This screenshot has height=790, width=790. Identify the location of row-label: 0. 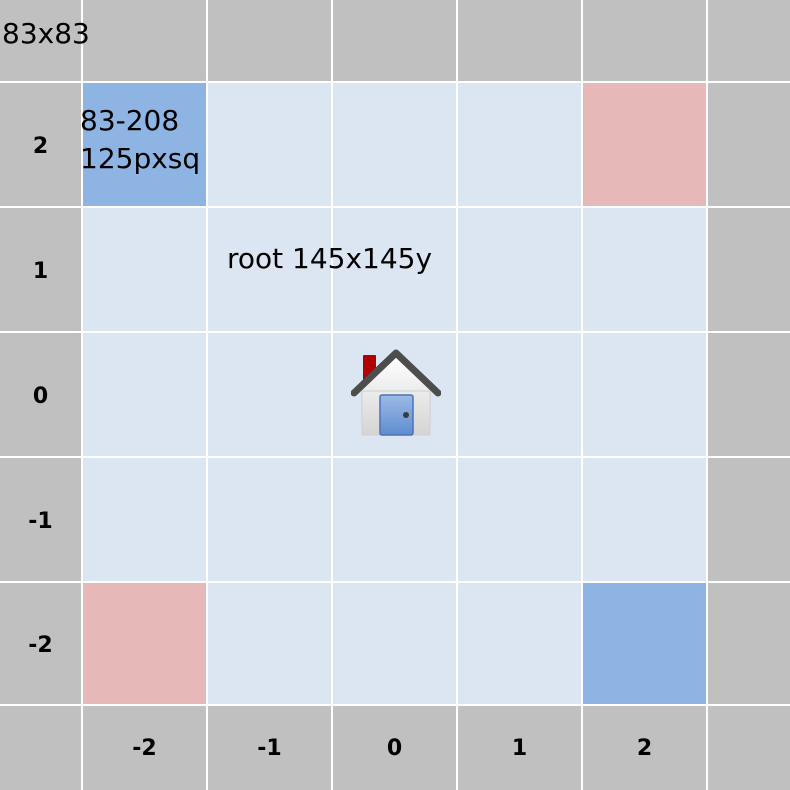
(40, 396).